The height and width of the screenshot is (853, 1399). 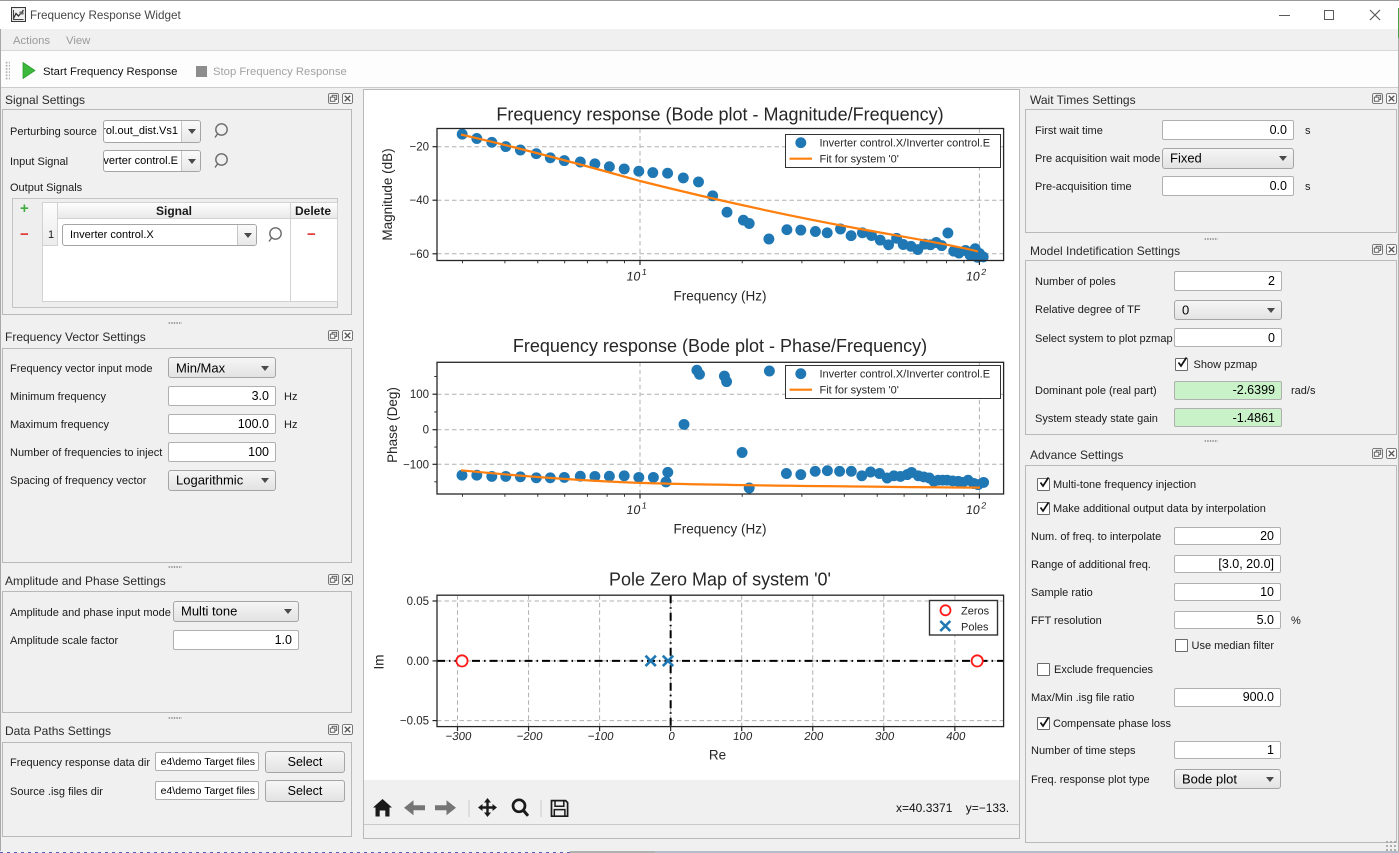 I want to click on svg-text: Magnitude (dB), so click(x=387, y=194).